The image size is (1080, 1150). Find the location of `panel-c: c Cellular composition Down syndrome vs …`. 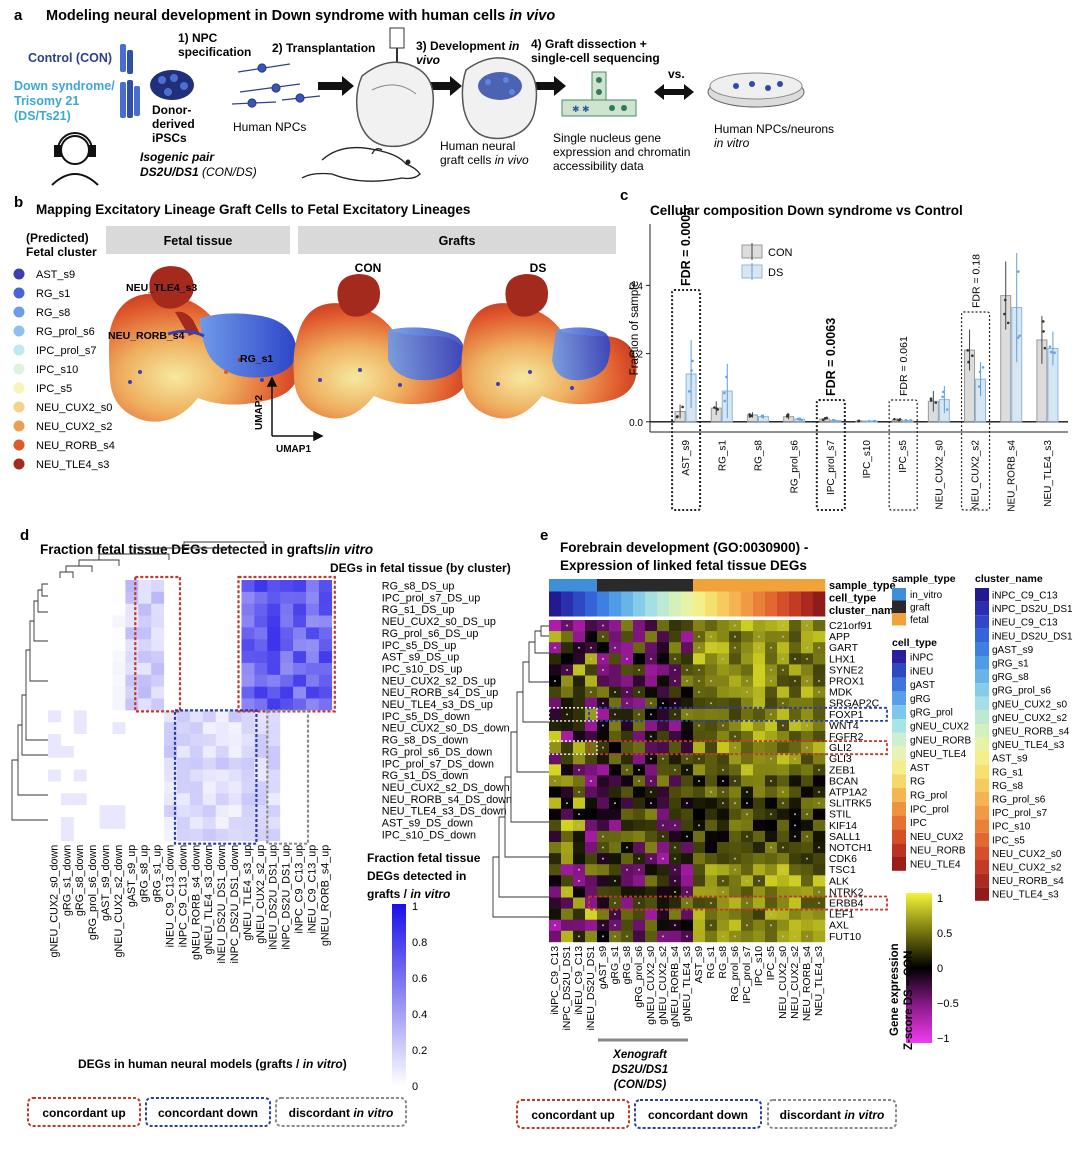

panel-c: c Cellular composition Down syndrome vs … is located at coordinates (844, 349).